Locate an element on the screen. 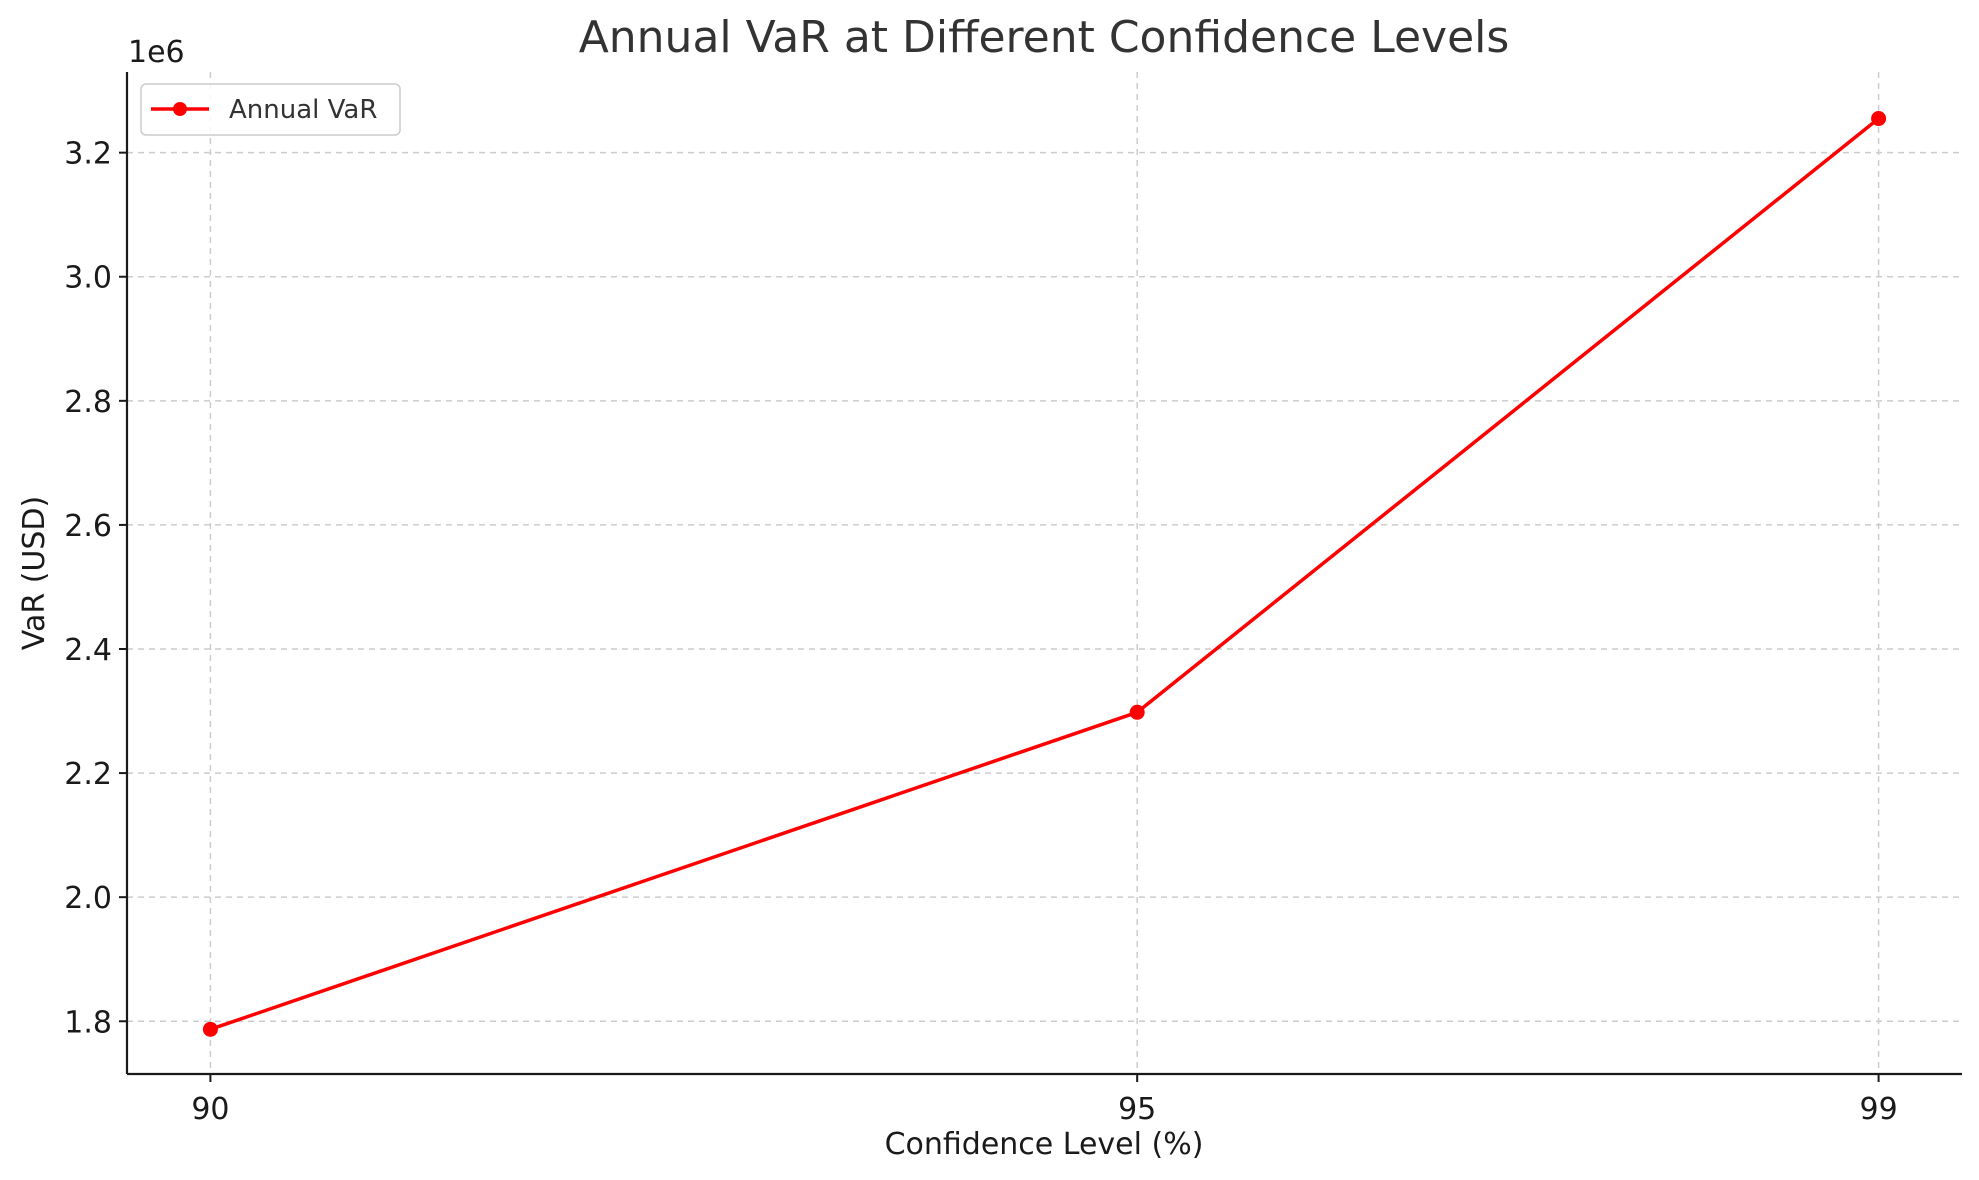 The height and width of the screenshot is (1180, 1979). y-tick-label: 2.6 is located at coordinates (88, 526).